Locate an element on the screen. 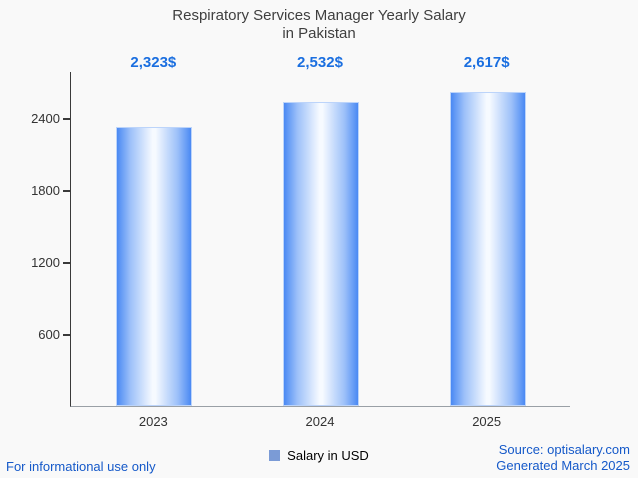 This screenshot has width=638, height=478. bar-value-label: 2,323$ is located at coordinates (153, 62).